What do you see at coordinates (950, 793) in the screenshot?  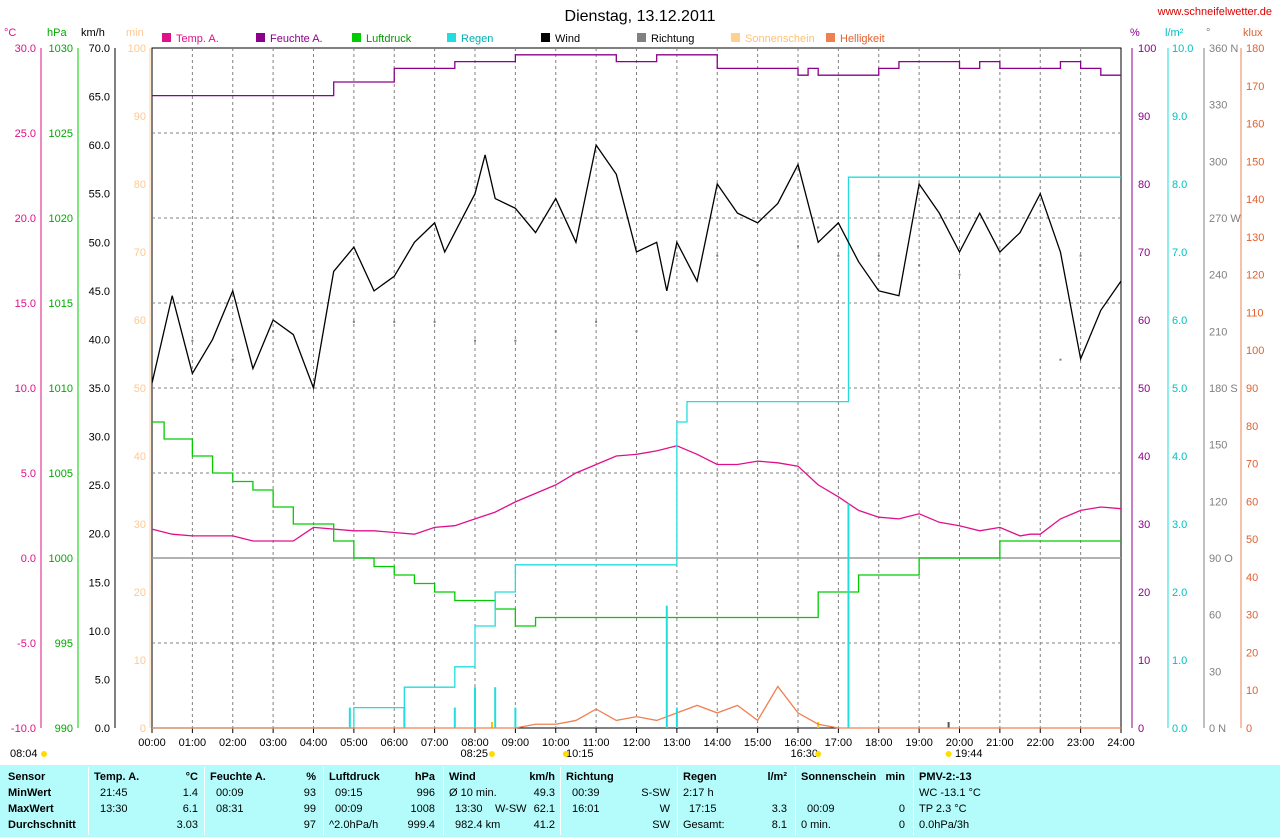 I see `pmv-wc: WC -13.1 °C` at bounding box center [950, 793].